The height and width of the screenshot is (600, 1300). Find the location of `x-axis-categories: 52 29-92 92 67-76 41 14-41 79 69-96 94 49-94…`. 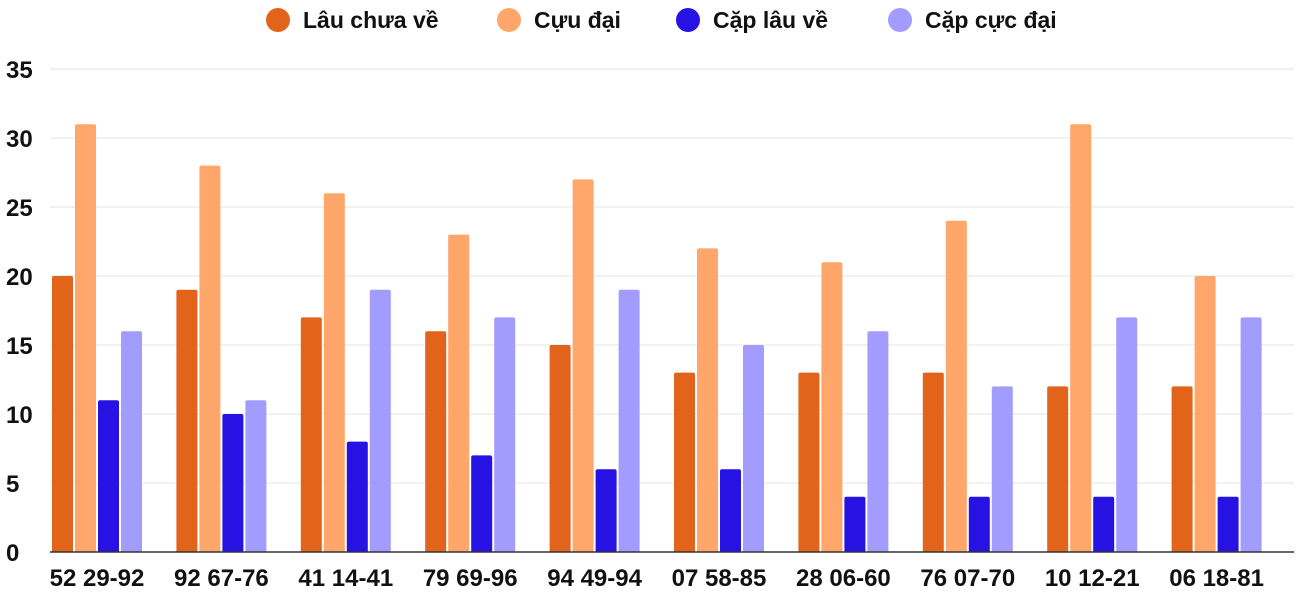

x-axis-categories: 52 29-92 92 67-76 41 14-41 79 69-96 94 49-94… is located at coordinates (657, 578).